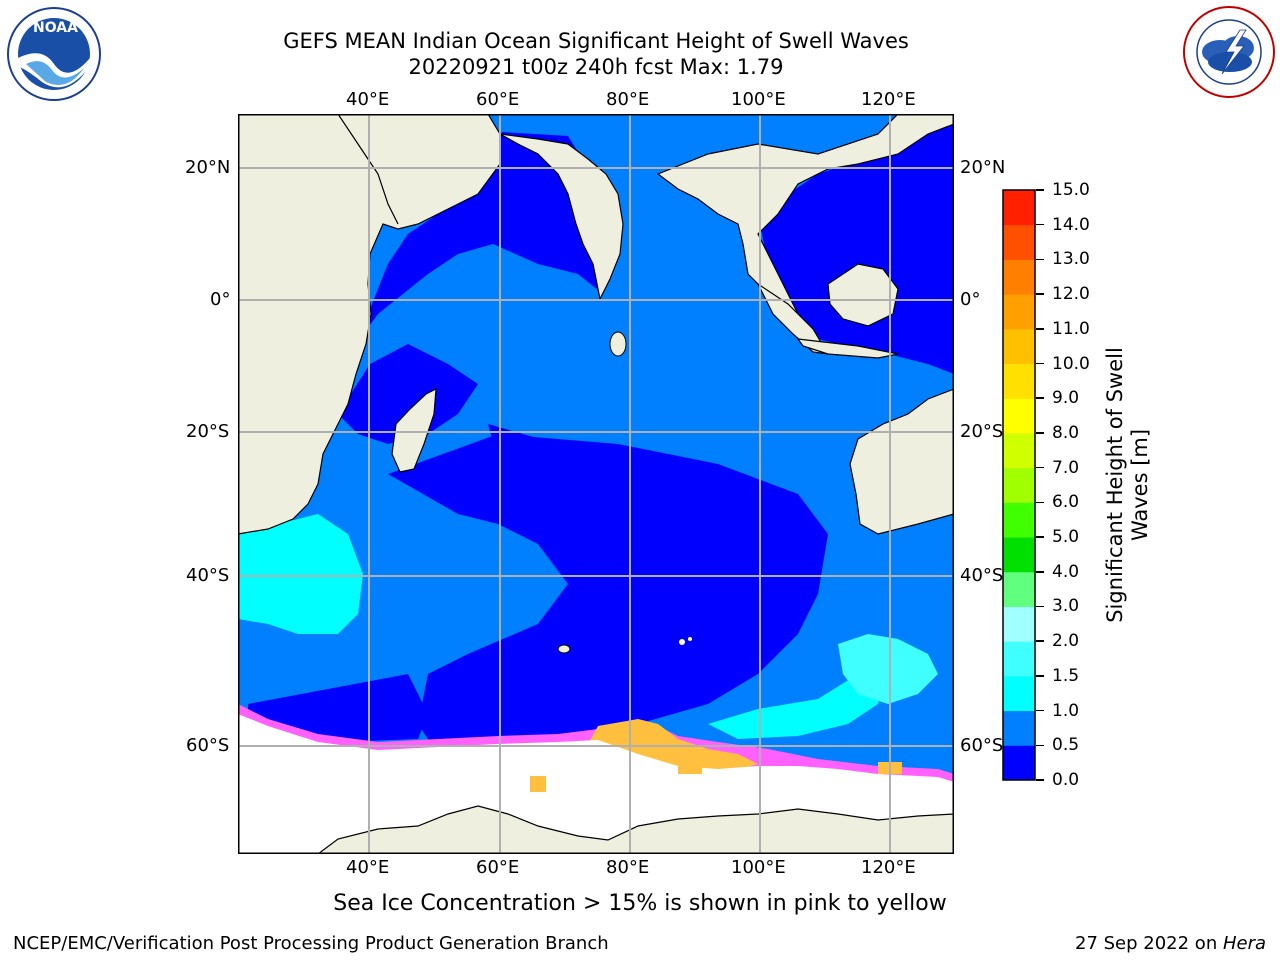 This screenshot has width=1280, height=960. I want to click on australia-land, so click(901, 461).